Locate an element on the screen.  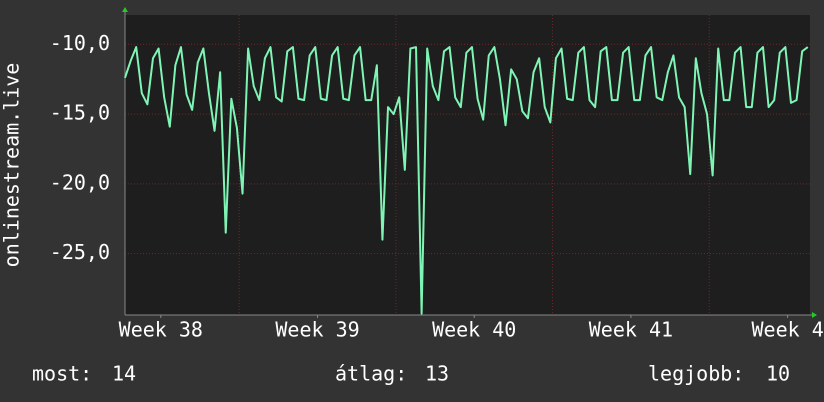
y-tick-label: -10,0 is located at coordinates (80, 43).